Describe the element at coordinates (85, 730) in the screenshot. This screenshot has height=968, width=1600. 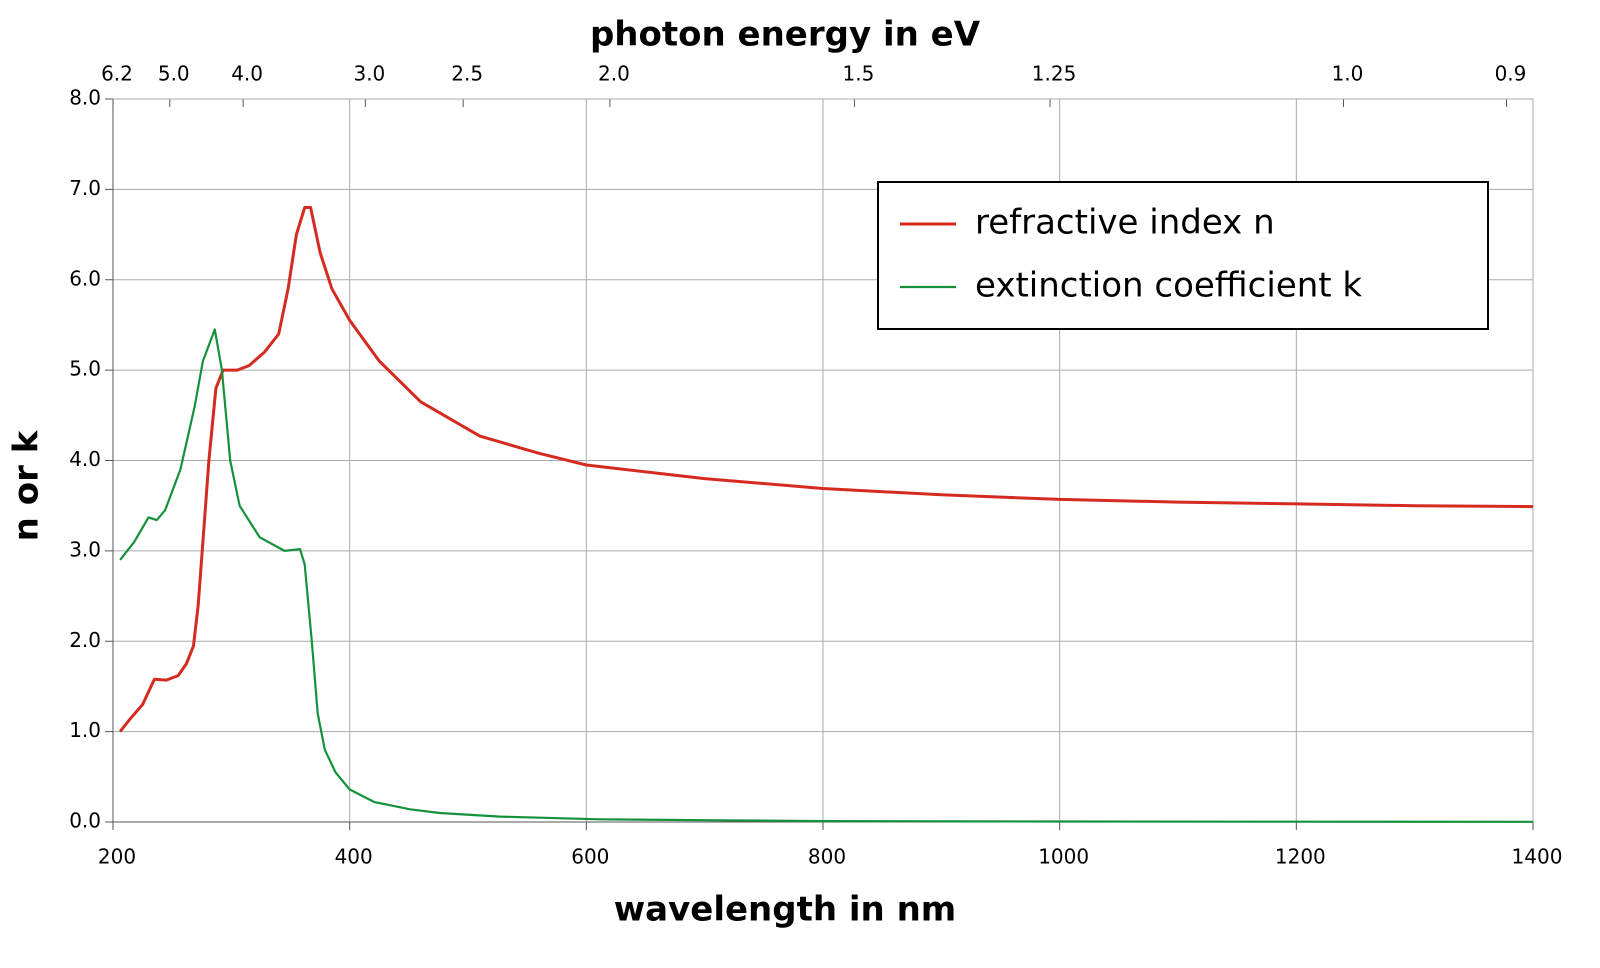
I see `y-tick-label: 1.0` at that location.